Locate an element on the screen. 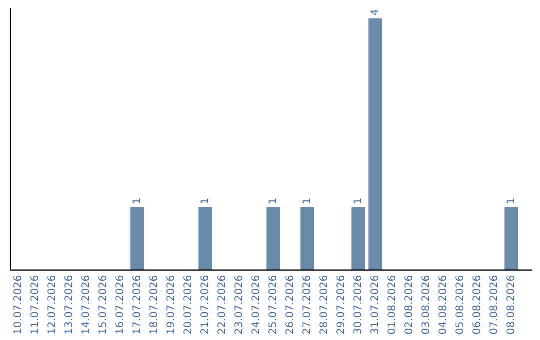 Image resolution: width=540 pixels, height=340 pixels. x-tick-label: 23.07.2026 is located at coordinates (238, 305).